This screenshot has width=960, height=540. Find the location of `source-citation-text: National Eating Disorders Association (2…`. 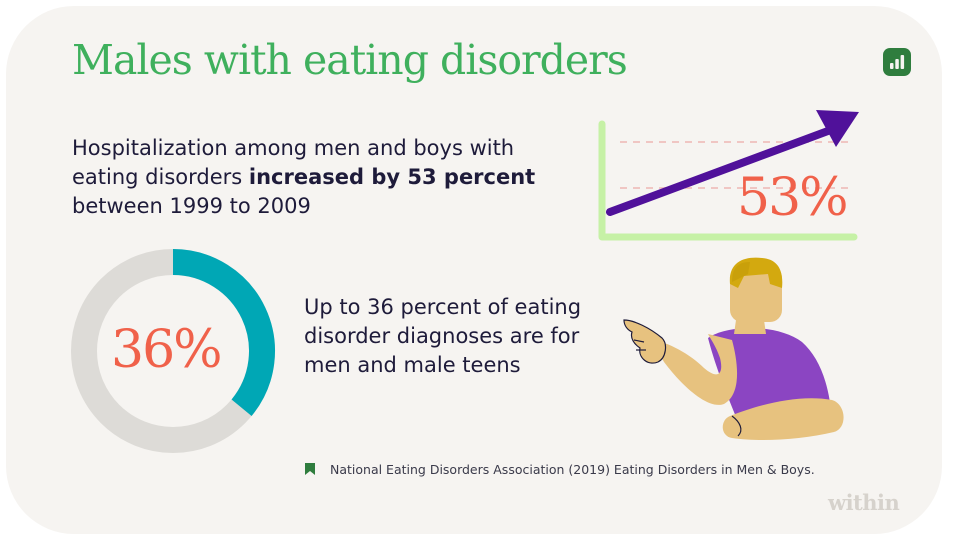

source-citation-text: National Eating Disorders Association (2… is located at coordinates (572, 469).